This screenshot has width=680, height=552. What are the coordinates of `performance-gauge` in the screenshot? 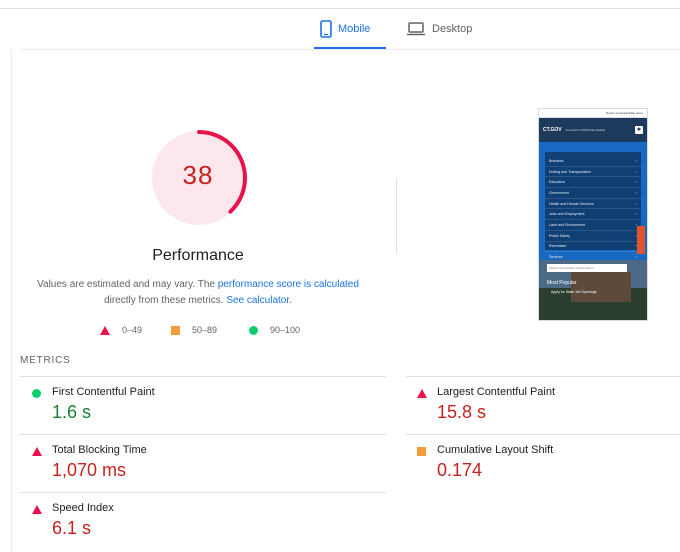 It's located at (199, 178).